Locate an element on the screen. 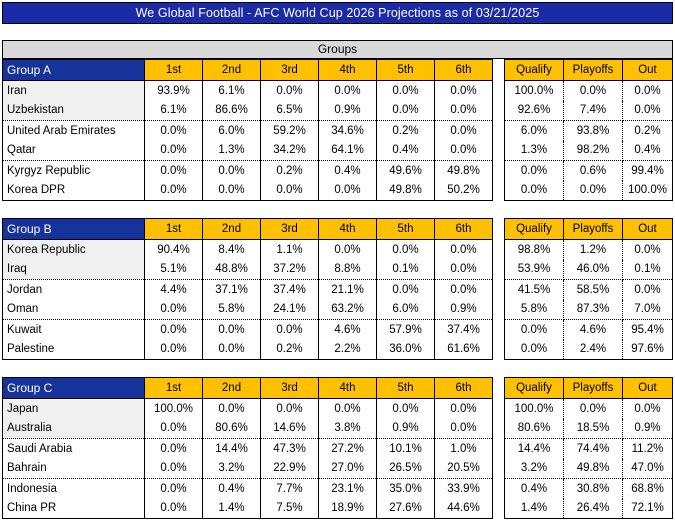 Image resolution: width=675 pixels, height=521 pixels. position-probability-cell: 26.5% is located at coordinates (405, 468).